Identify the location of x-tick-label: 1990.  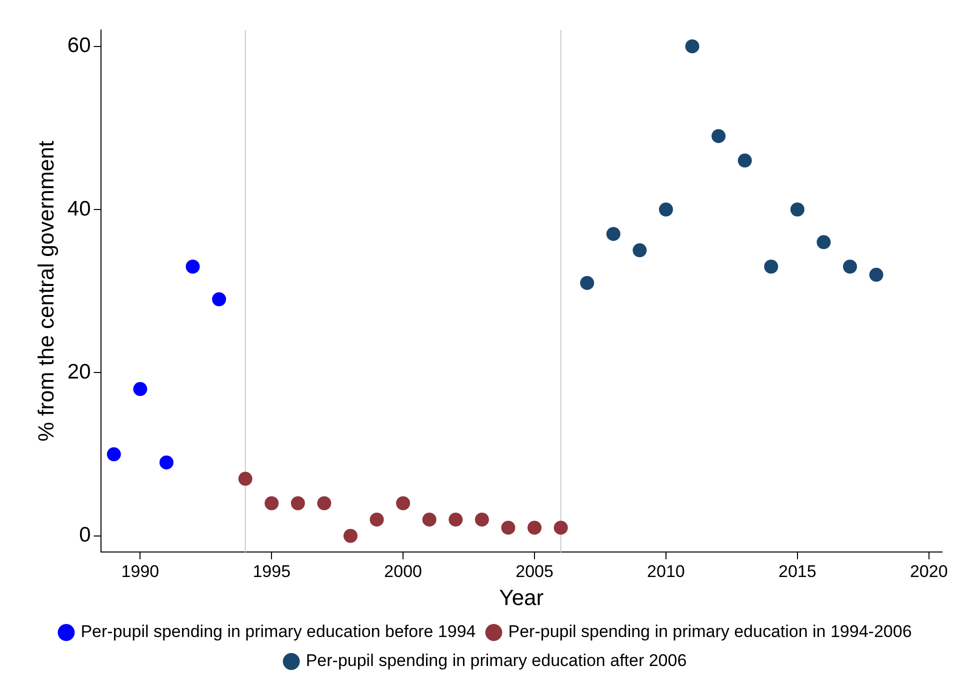
(140, 572).